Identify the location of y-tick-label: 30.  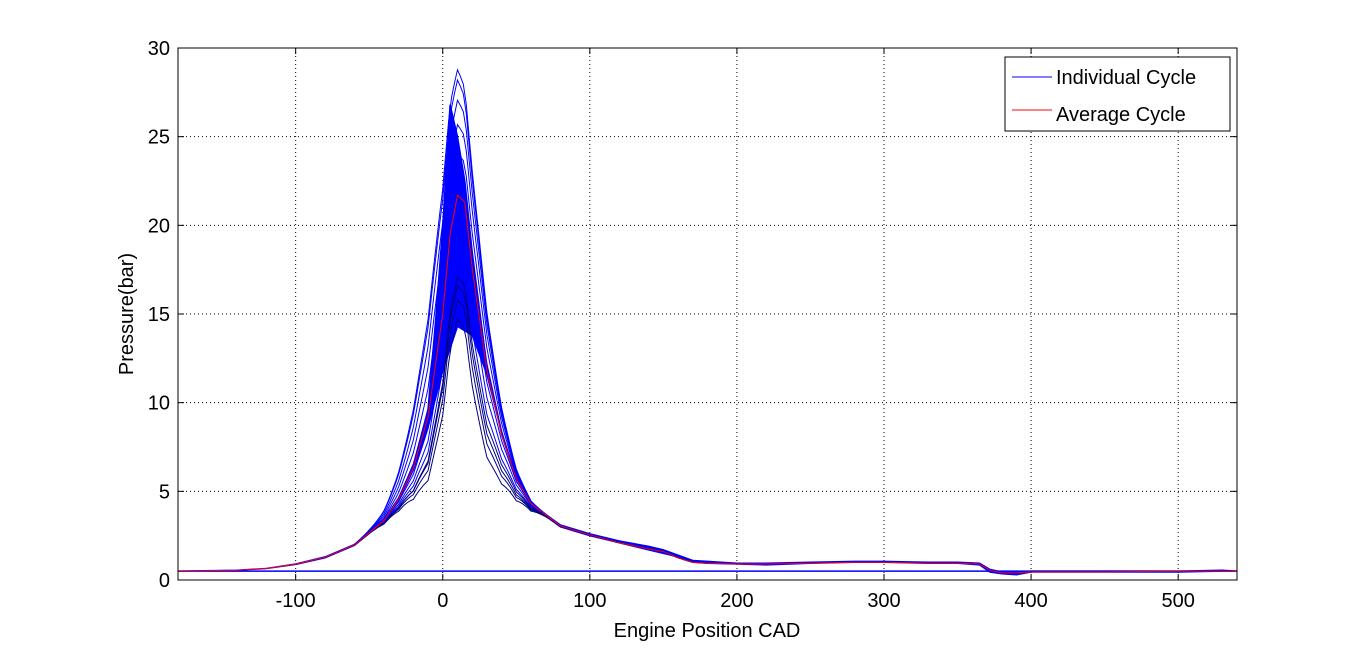
(159, 49).